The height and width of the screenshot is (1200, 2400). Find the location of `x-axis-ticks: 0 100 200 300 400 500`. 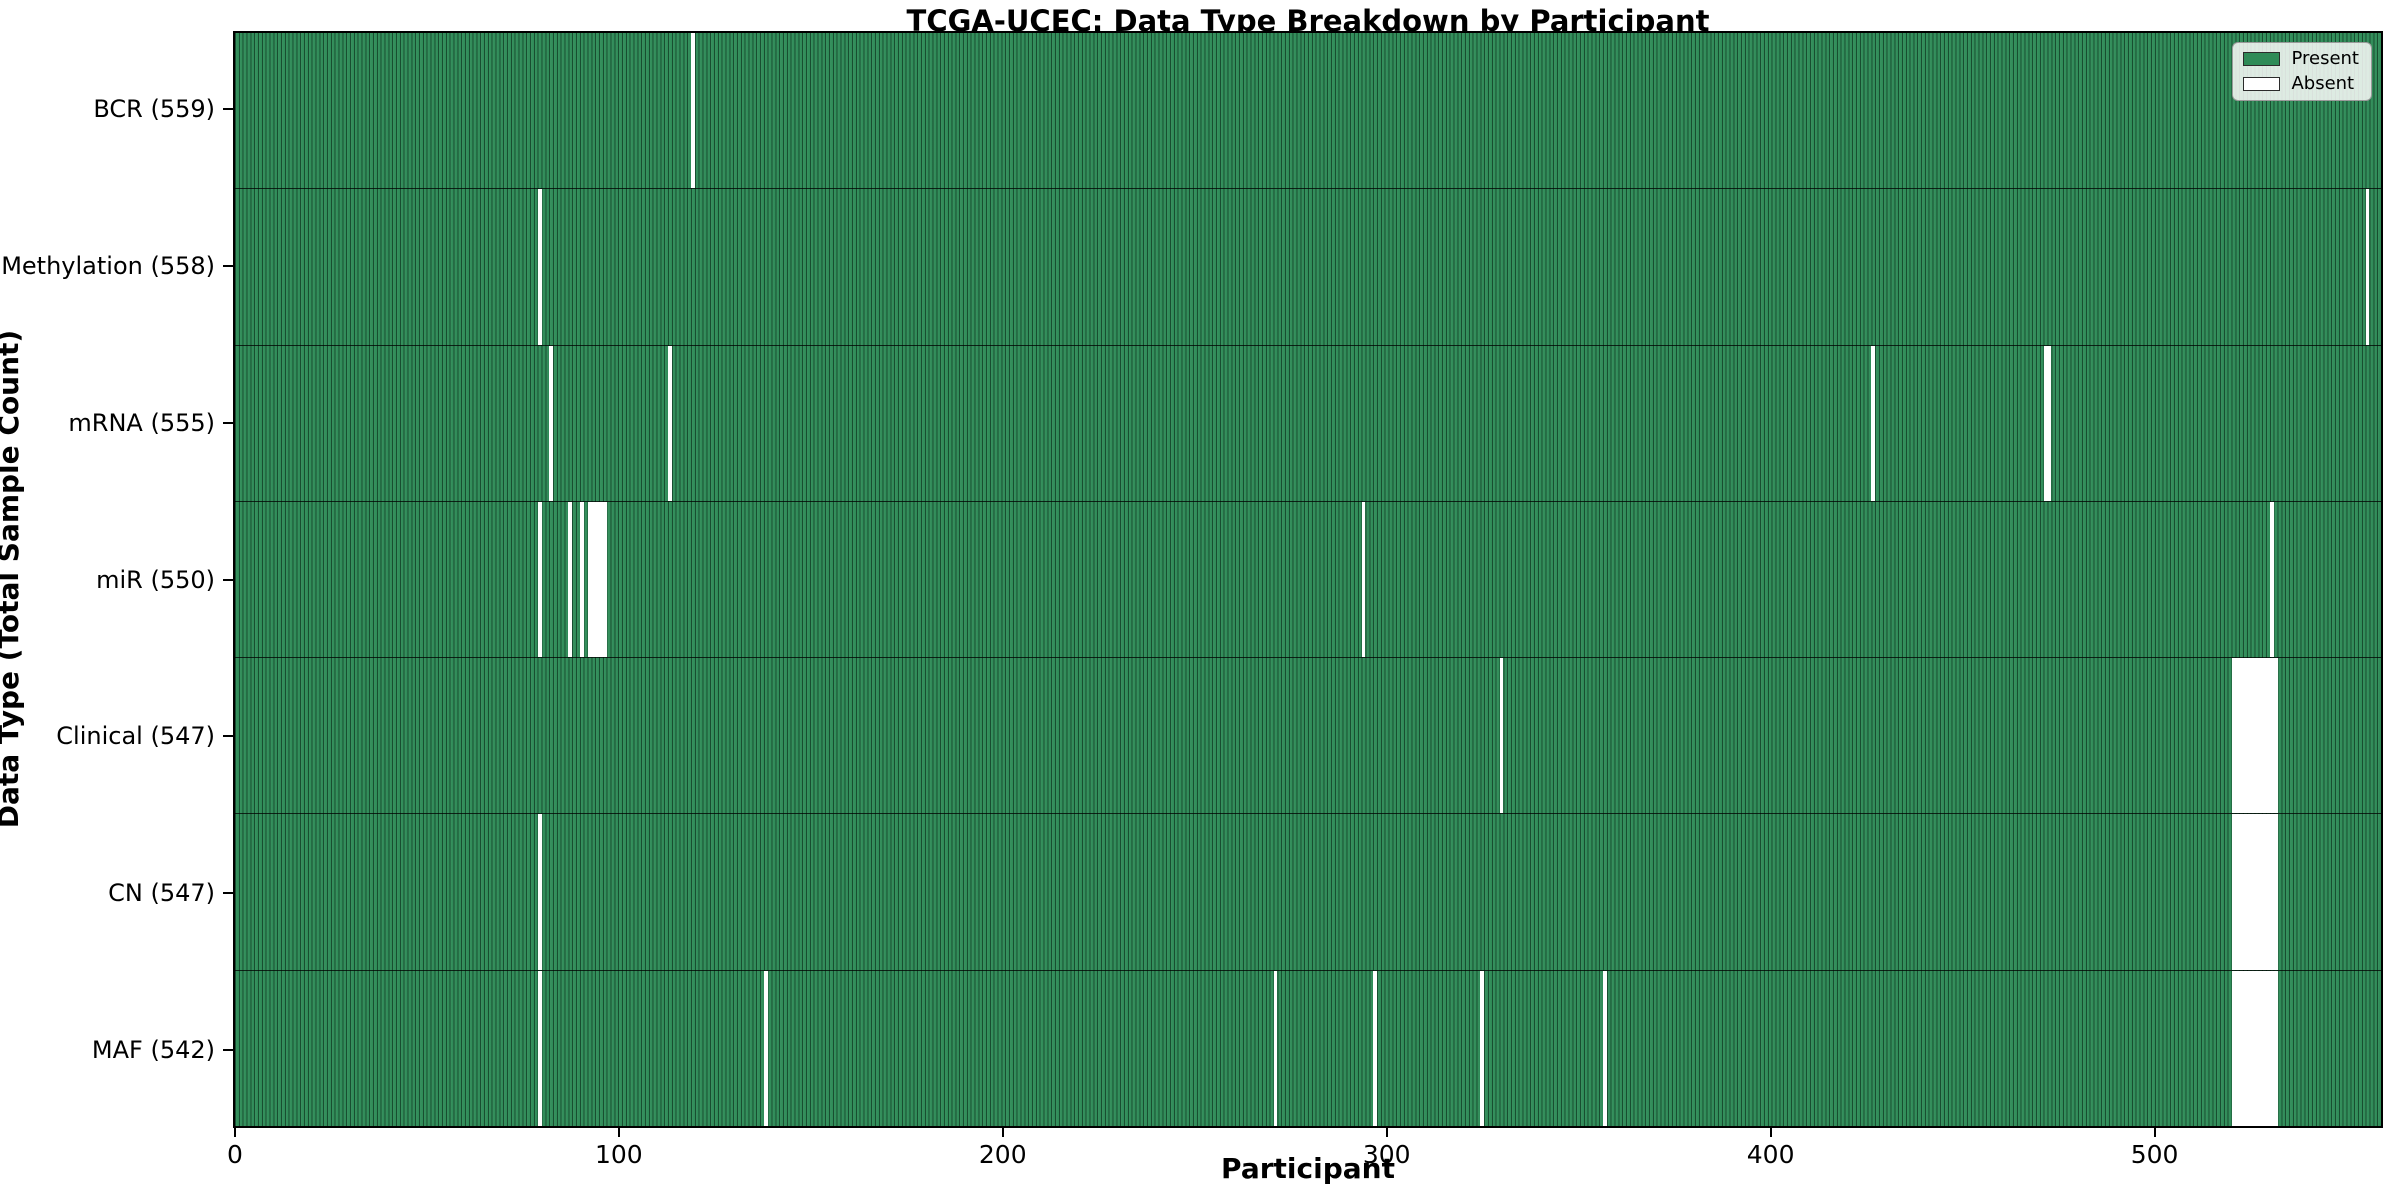

x-axis-ticks: 0 100 200 300 400 500 is located at coordinates (1305, 1148).